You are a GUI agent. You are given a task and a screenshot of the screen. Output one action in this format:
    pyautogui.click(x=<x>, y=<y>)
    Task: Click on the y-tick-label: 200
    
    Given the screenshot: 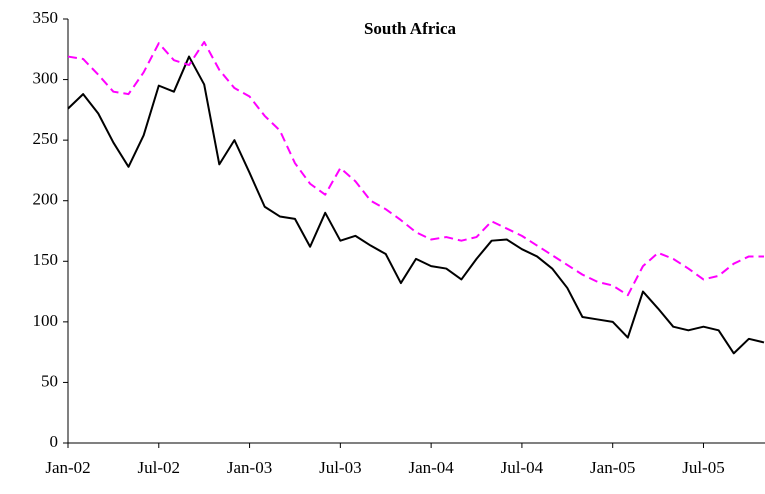 What is the action you would take?
    pyautogui.click(x=46, y=199)
    